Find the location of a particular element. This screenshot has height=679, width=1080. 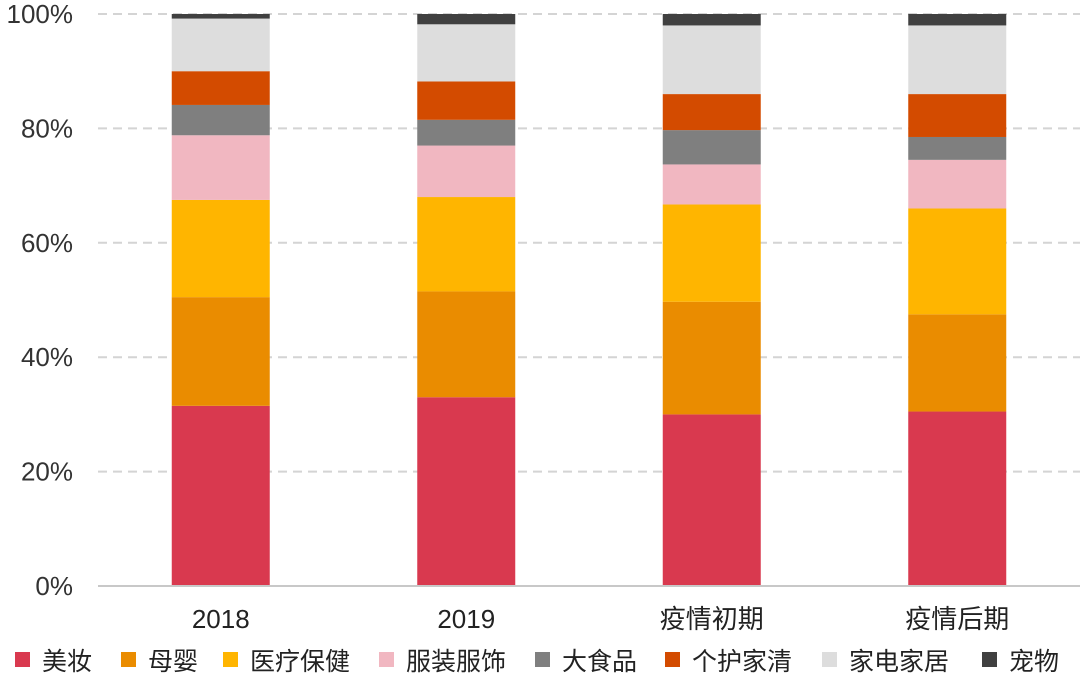

y-tick-label: 0% is located at coordinates (54, 586).